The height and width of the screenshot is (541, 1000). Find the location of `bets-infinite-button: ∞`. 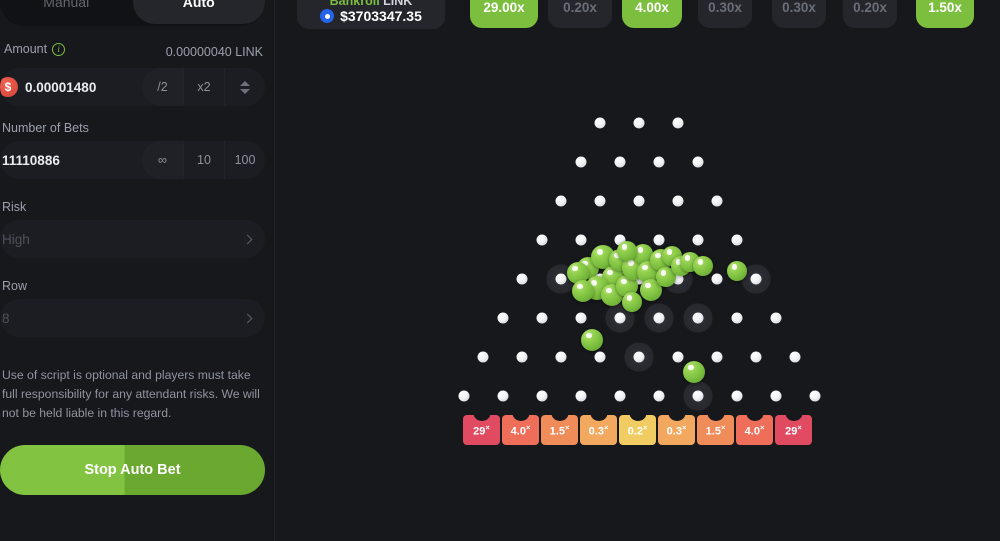

bets-infinite-button: ∞ is located at coordinates (162, 160).